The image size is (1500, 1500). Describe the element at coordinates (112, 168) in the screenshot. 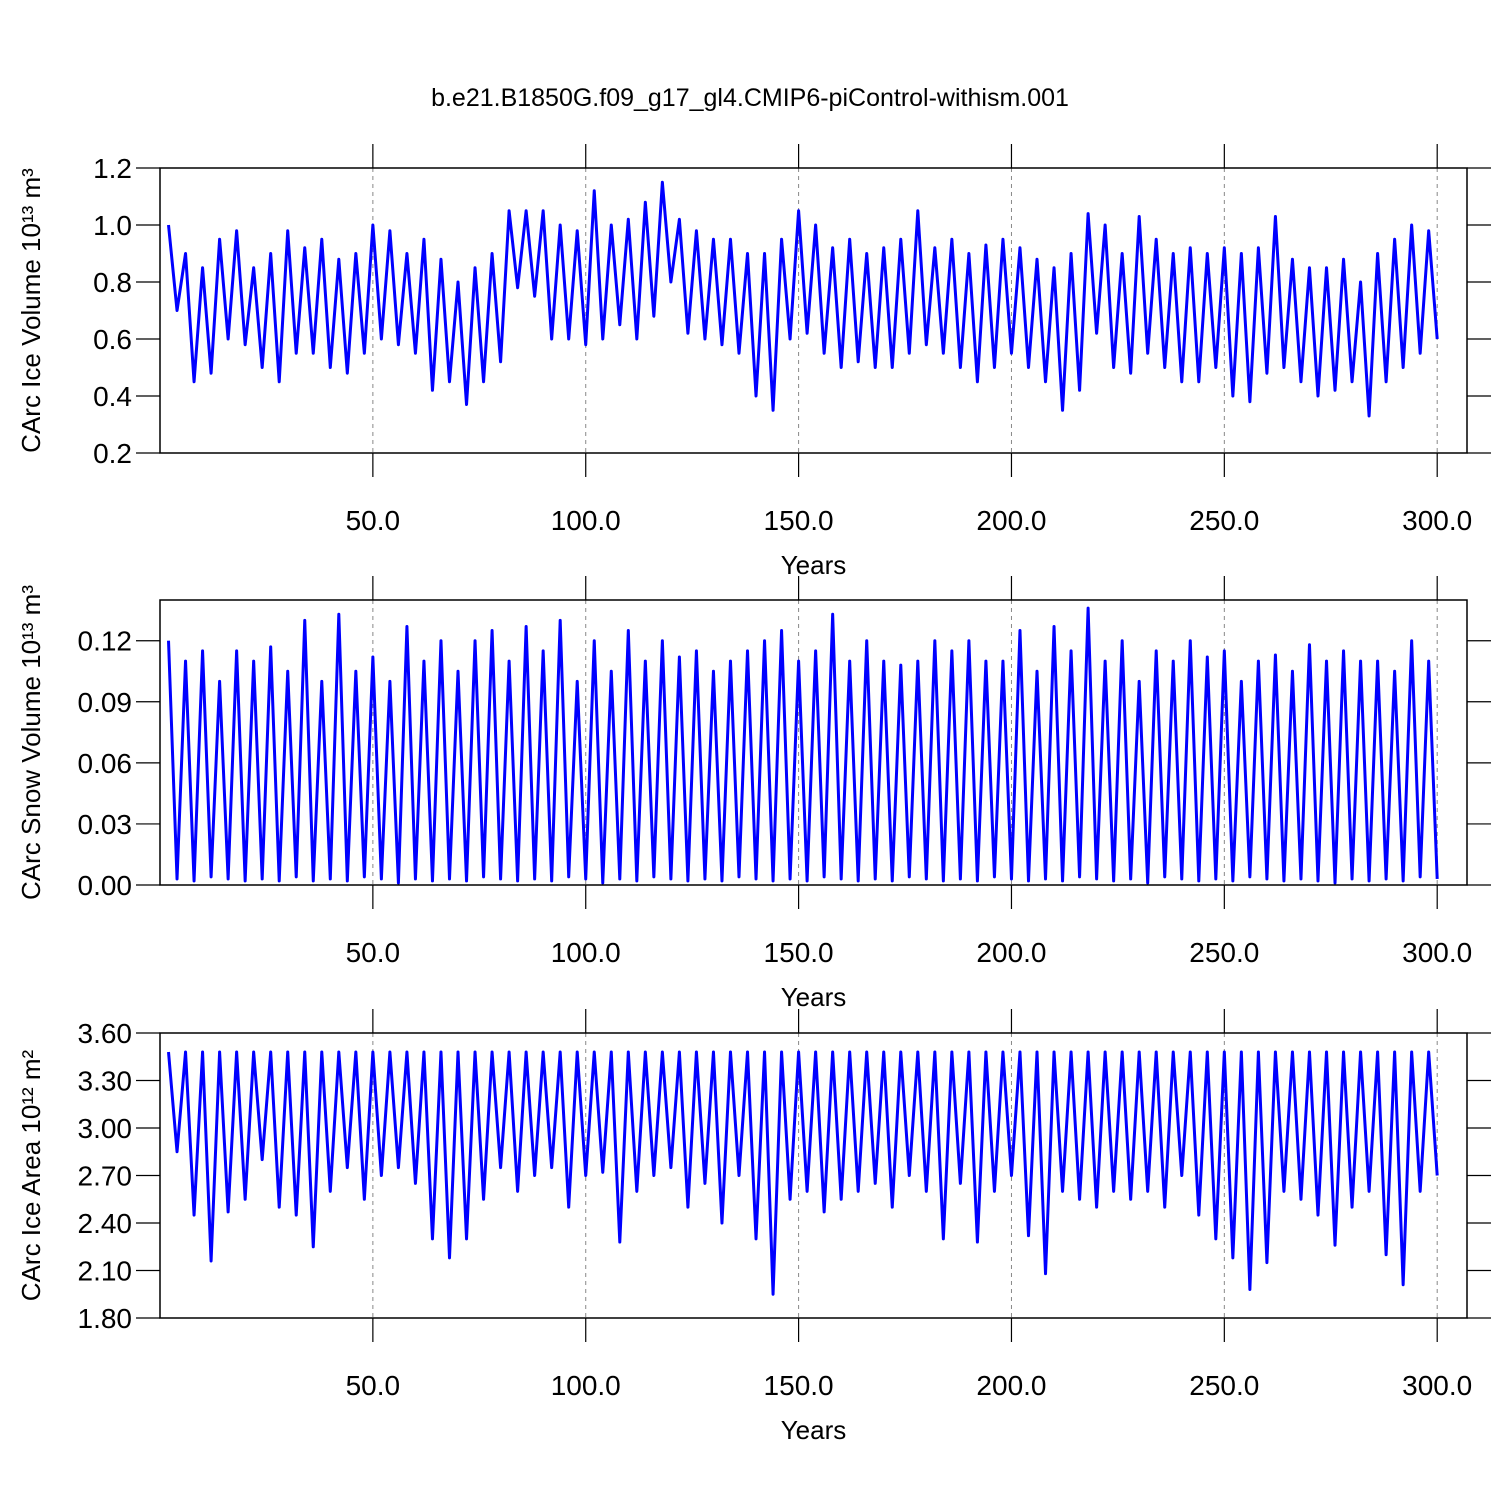

I see `y-tick-label: 1.2` at that location.